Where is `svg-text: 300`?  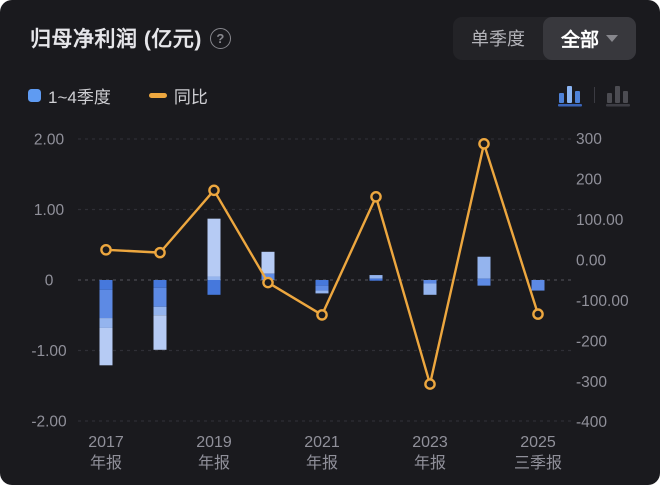 svg-text: 300 is located at coordinates (589, 139).